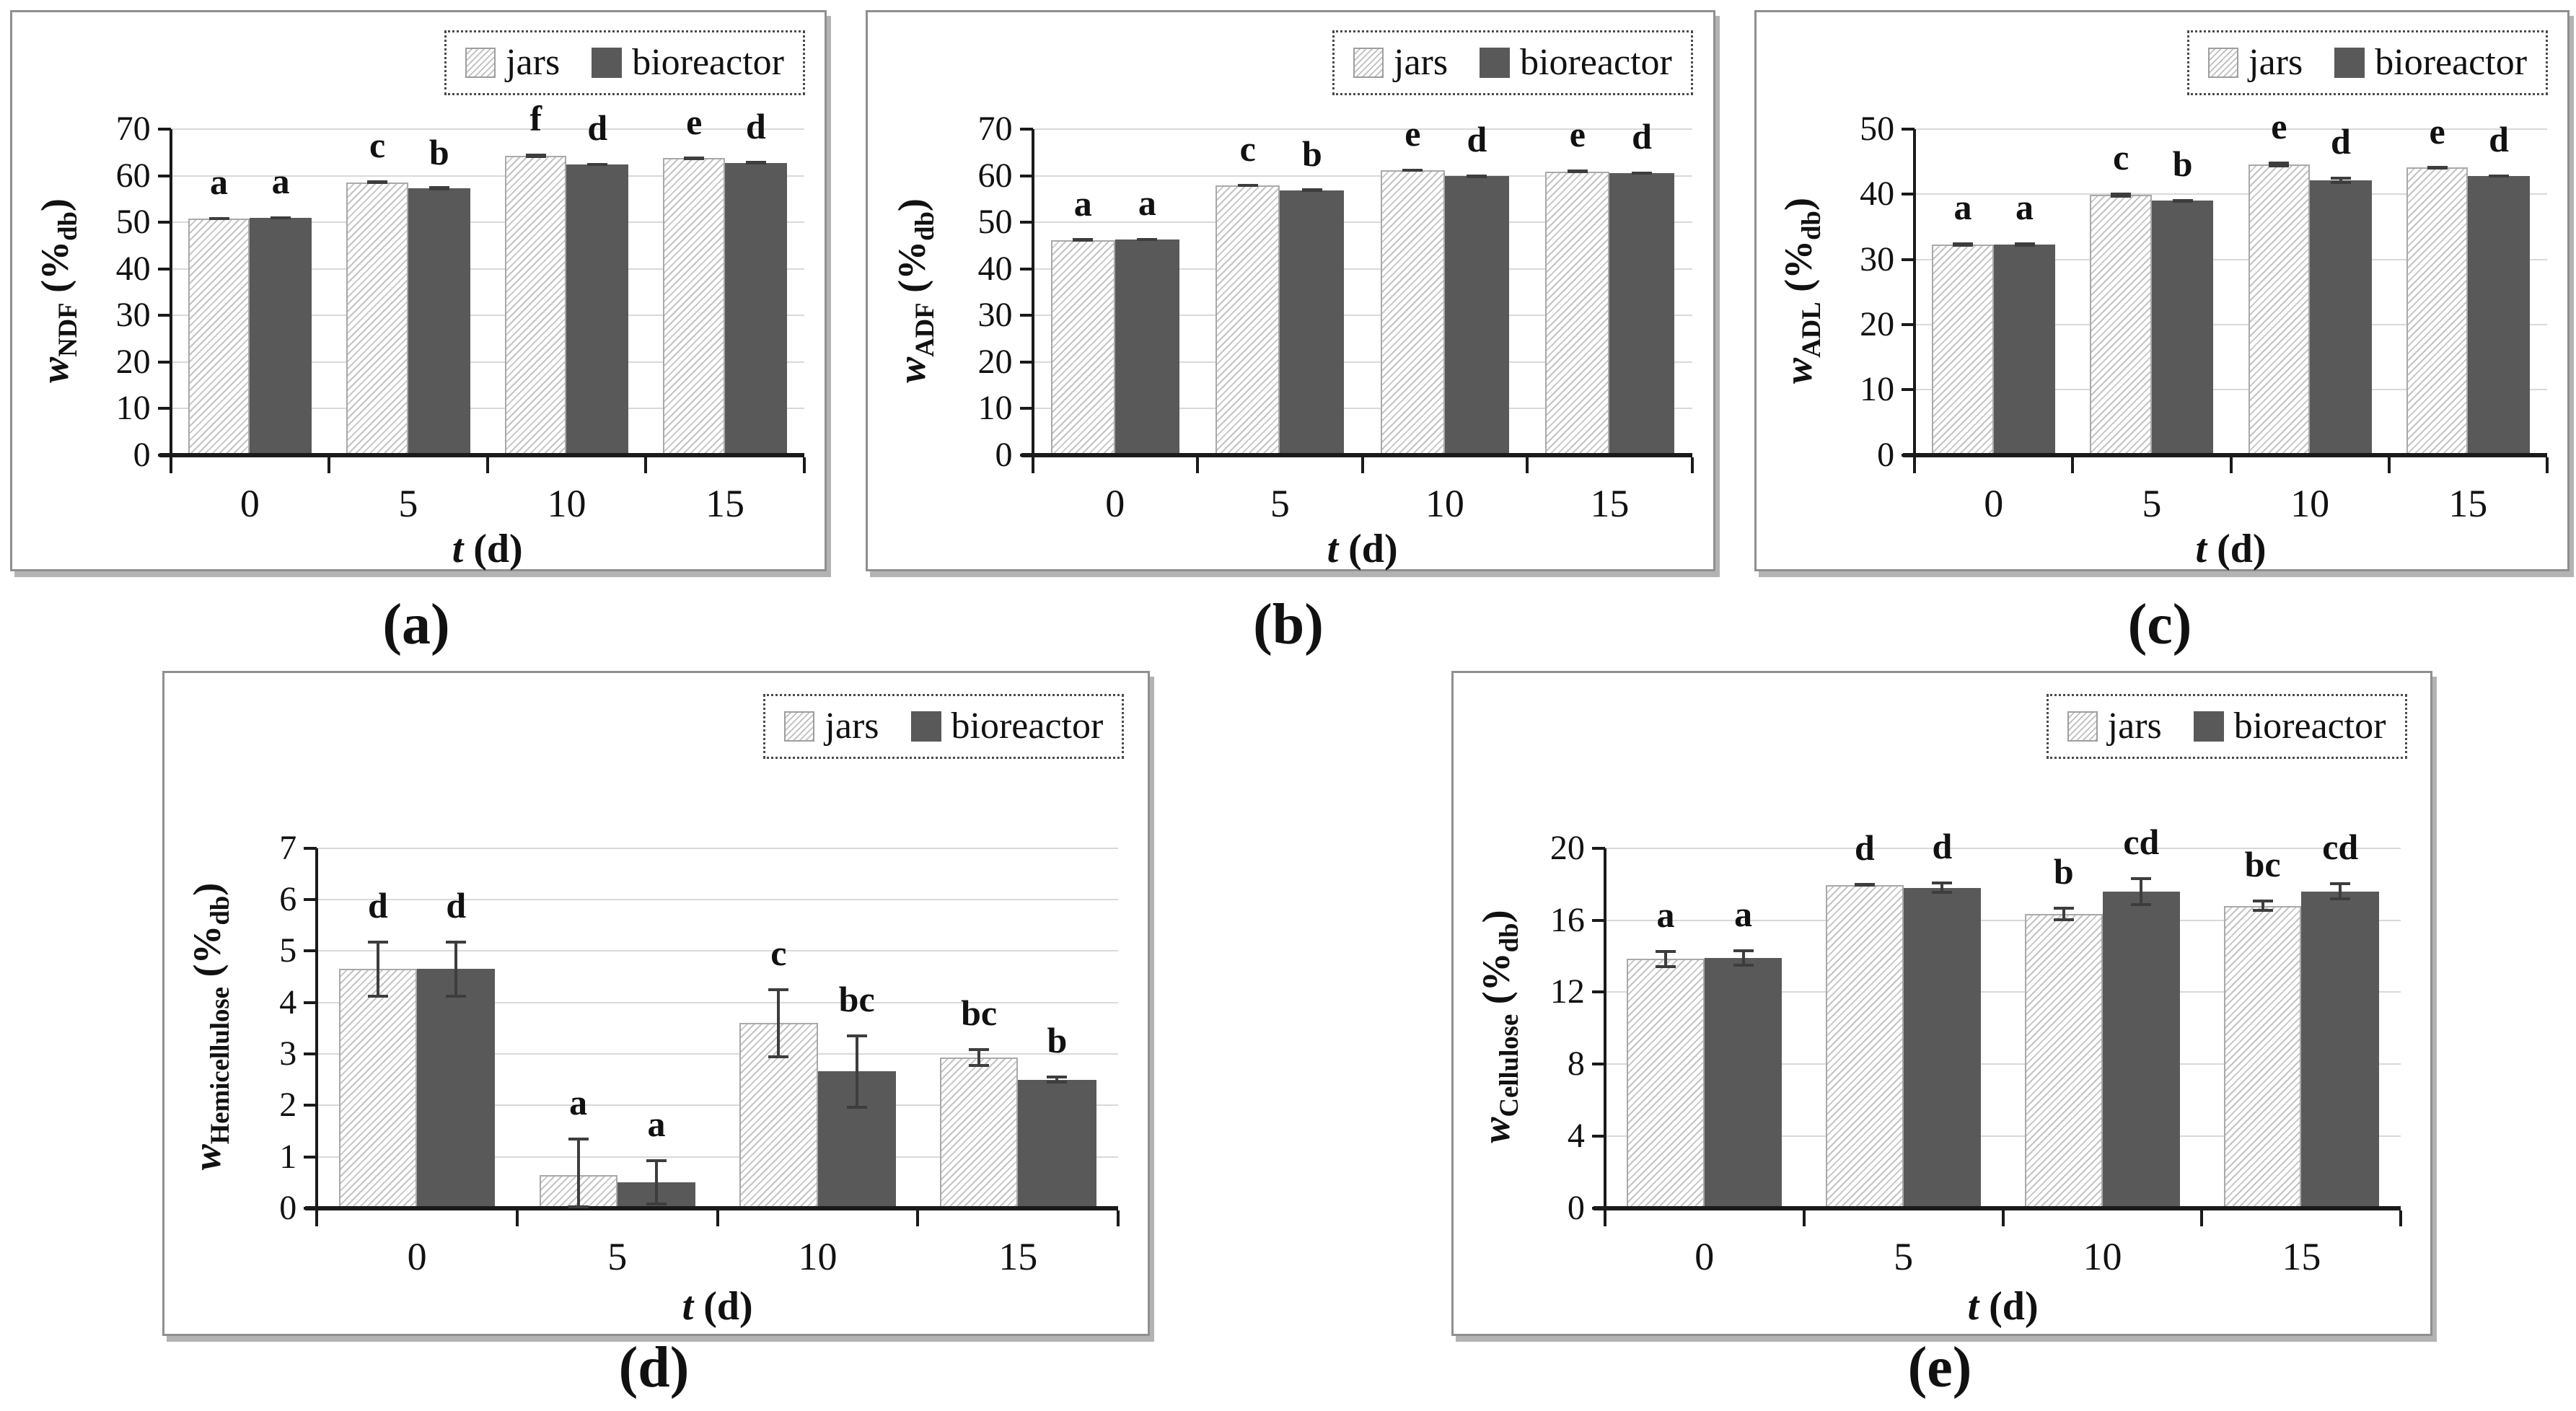 The width and height of the screenshot is (2576, 1411). What do you see at coordinates (1147, 239) in the screenshot?
I see `error-bar-bioreactor-t0` at bounding box center [1147, 239].